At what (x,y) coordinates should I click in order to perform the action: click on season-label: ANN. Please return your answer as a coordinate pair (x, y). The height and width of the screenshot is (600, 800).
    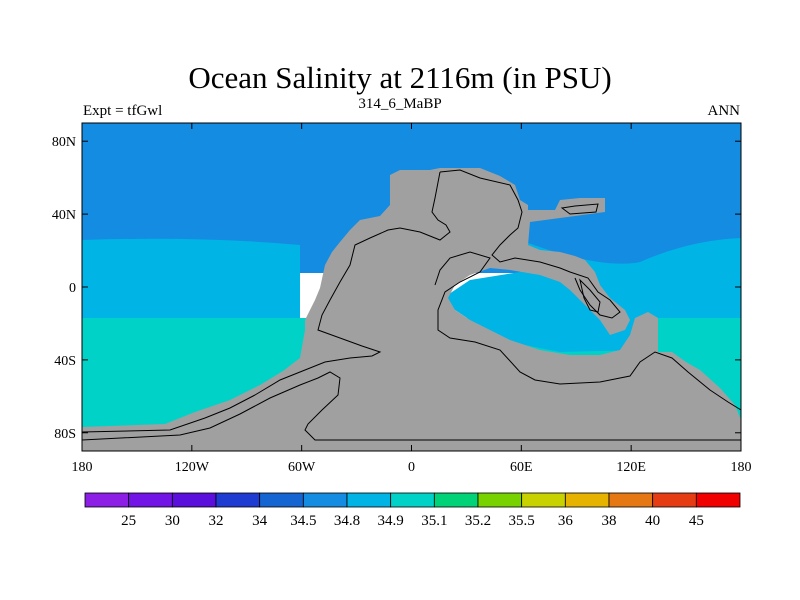
    Looking at the image, I should click on (724, 111).